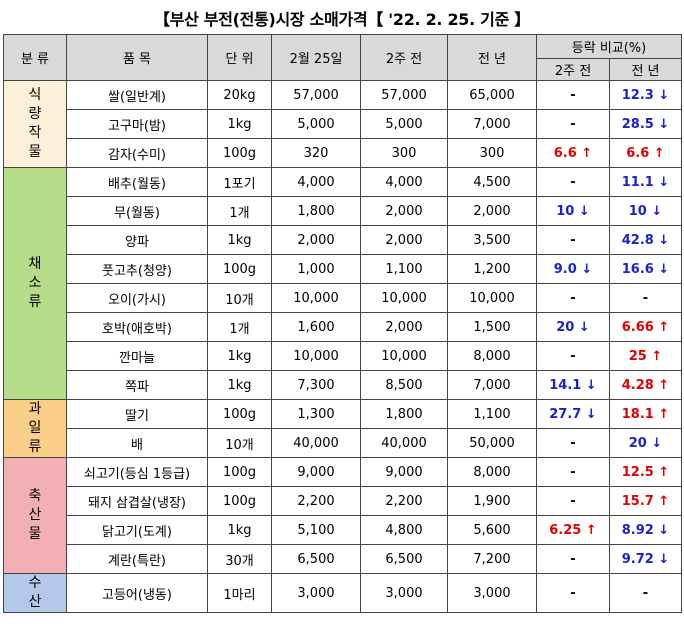 The width and height of the screenshot is (684, 642). What do you see at coordinates (645, 385) in the screenshot?
I see `change-last-year-cell: 4.28 ↑` at bounding box center [645, 385].